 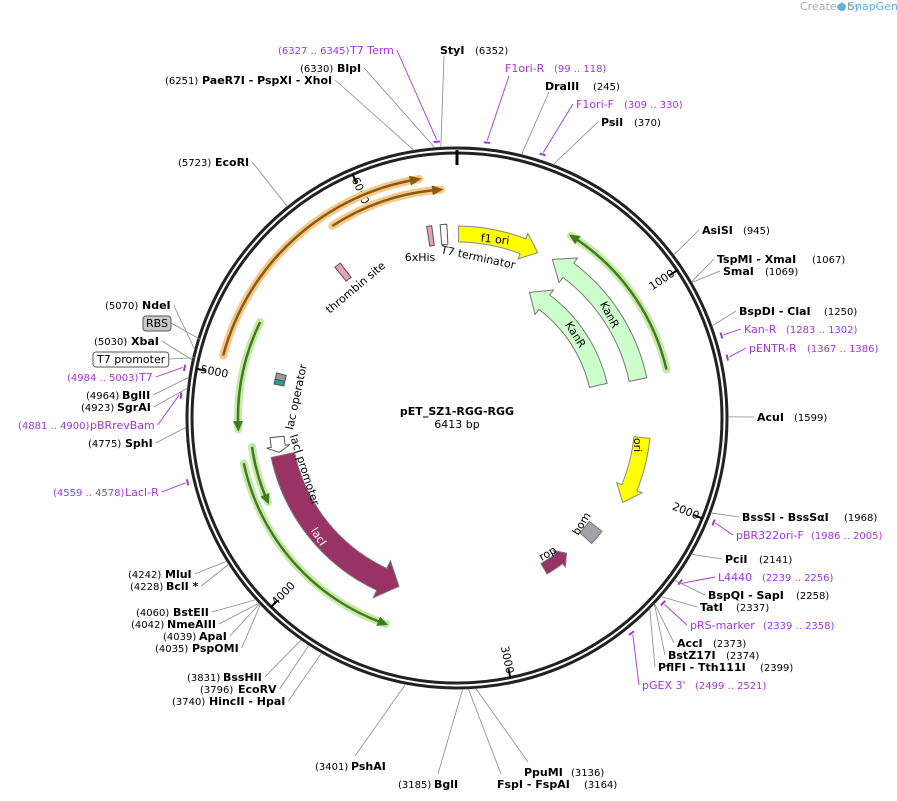 I want to click on enzyme-name: BlpI, so click(x=349, y=68).